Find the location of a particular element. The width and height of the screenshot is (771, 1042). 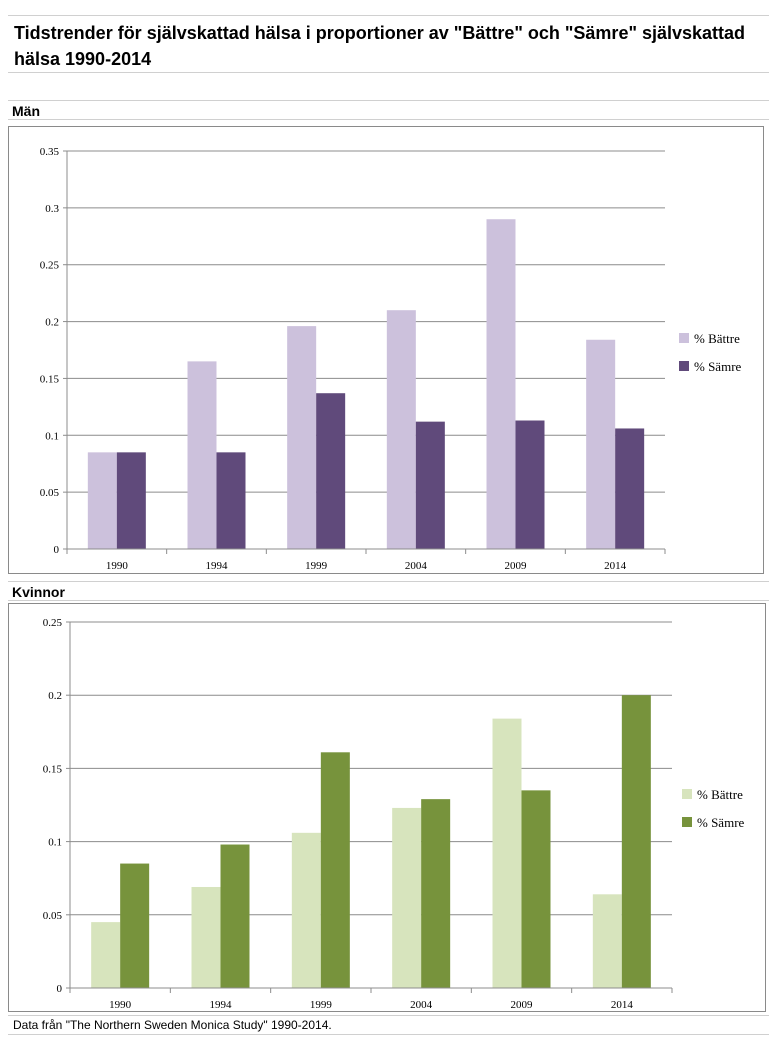

y-tick-label: 0.35 is located at coordinates (50, 152).